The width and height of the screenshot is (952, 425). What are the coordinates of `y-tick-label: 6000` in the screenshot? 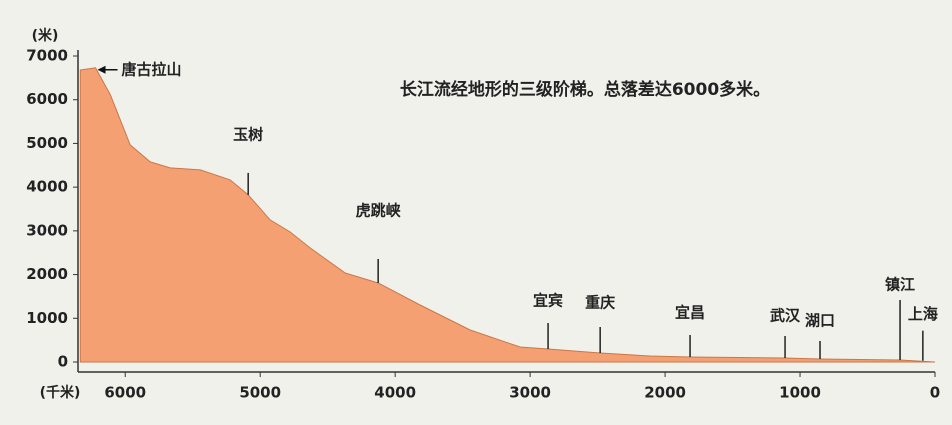 It's located at (47, 99).